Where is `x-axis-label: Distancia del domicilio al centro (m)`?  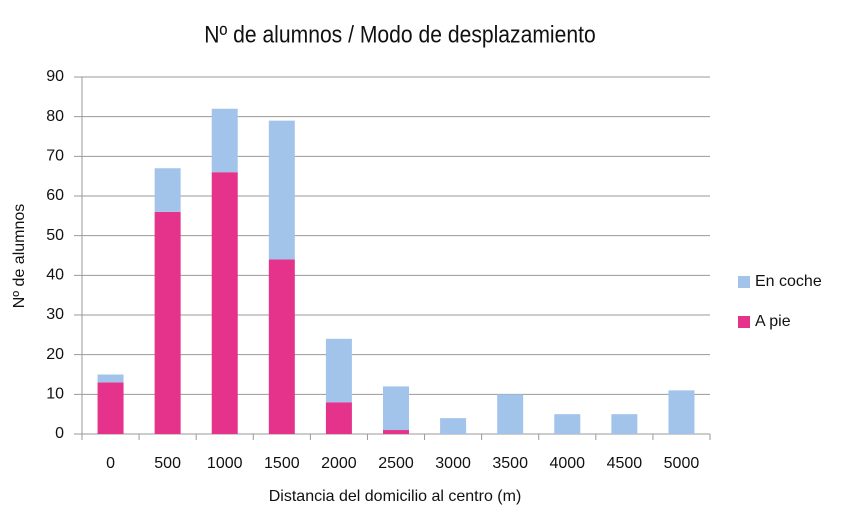
x-axis-label: Distancia del domicilio al centro (m) is located at coordinates (395, 496).